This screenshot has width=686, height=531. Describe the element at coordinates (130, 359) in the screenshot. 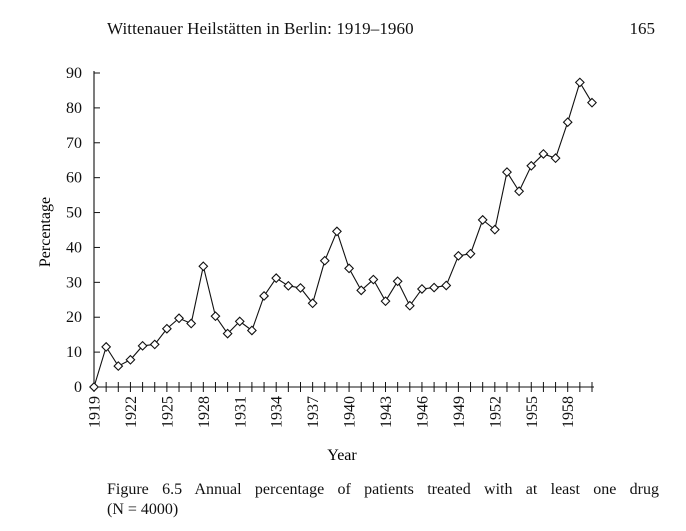

I see `data-point-1922` at that location.